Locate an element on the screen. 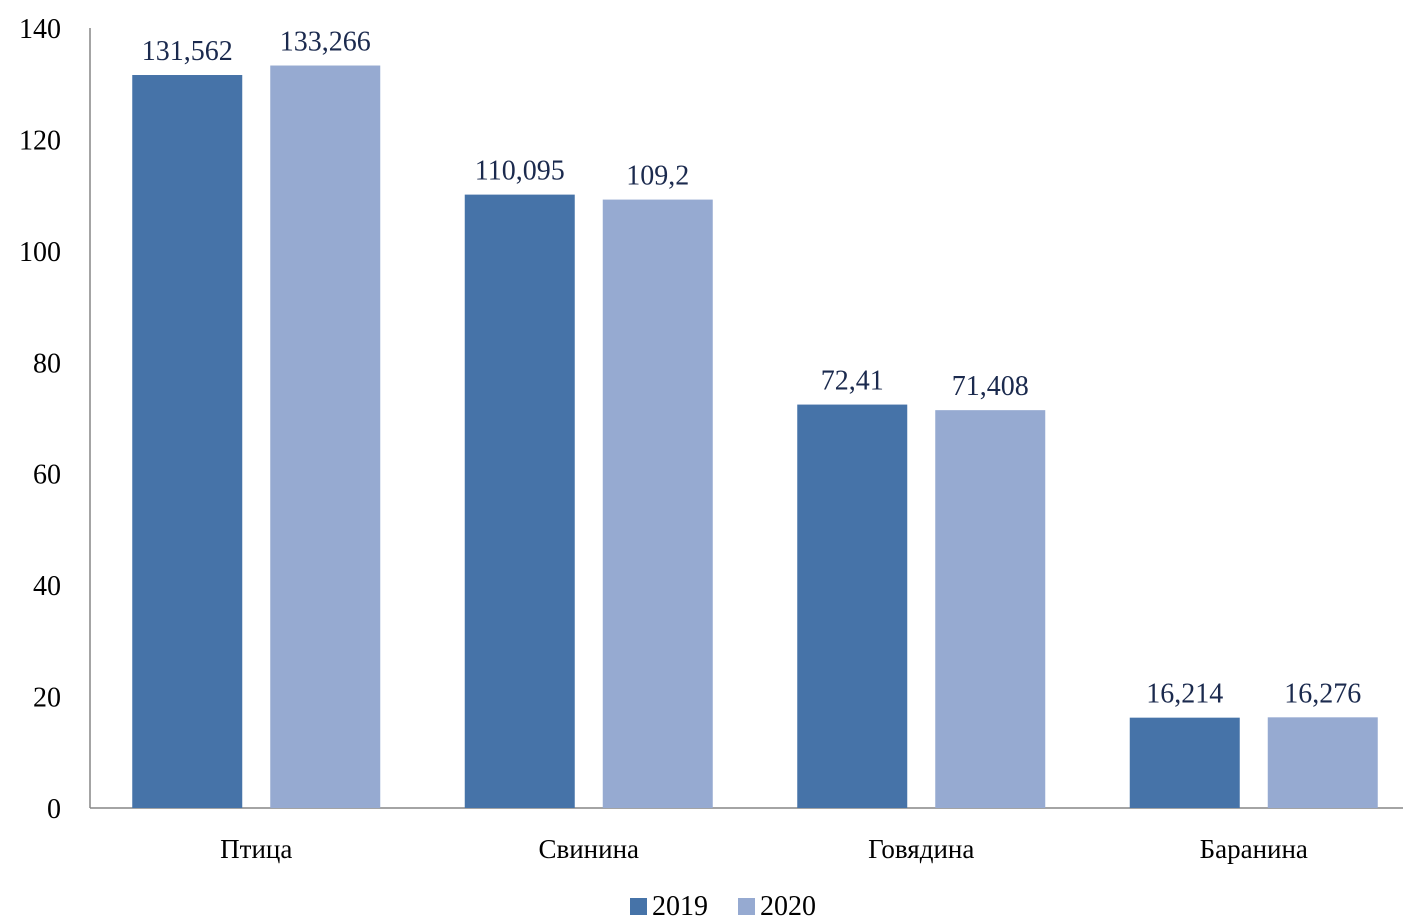 This screenshot has height=919, width=1405. data-label-2020-1: 133,266 is located at coordinates (325, 42).